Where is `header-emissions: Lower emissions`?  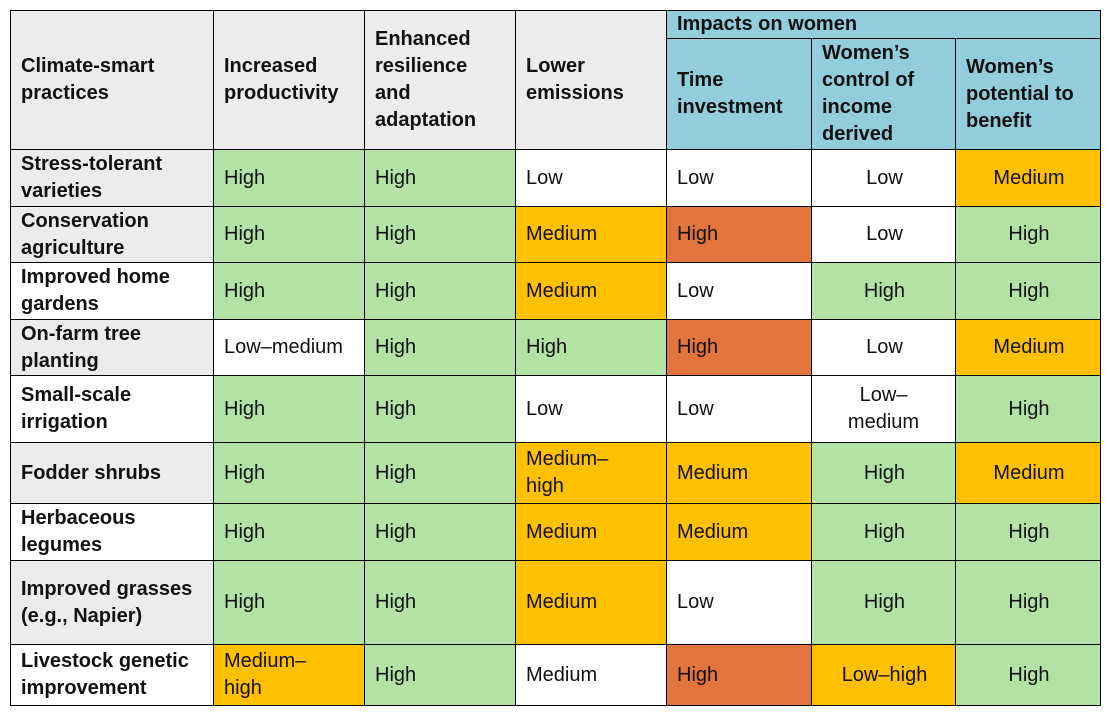 header-emissions: Lower emissions is located at coordinates (591, 80).